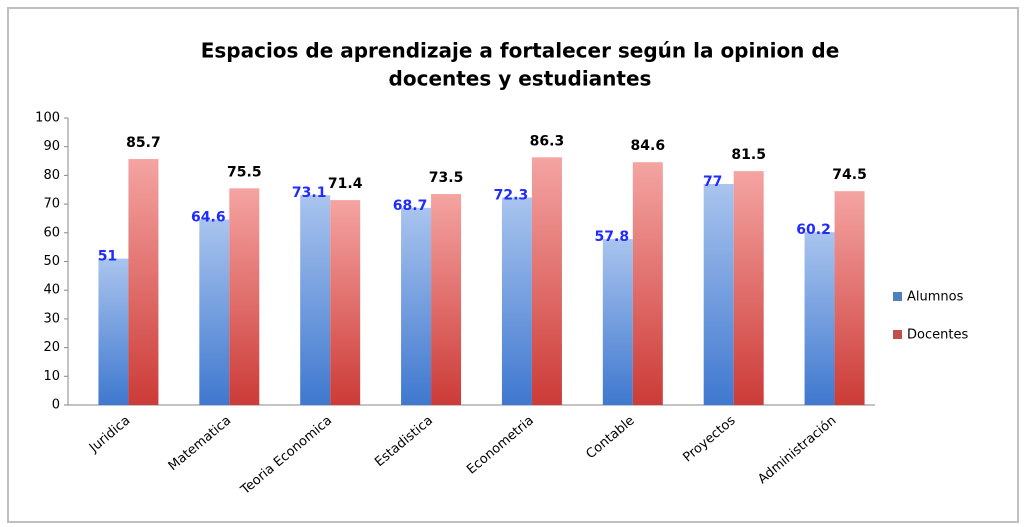  What do you see at coordinates (51, 204) in the screenshot?
I see `y-tick-label: 70` at bounding box center [51, 204].